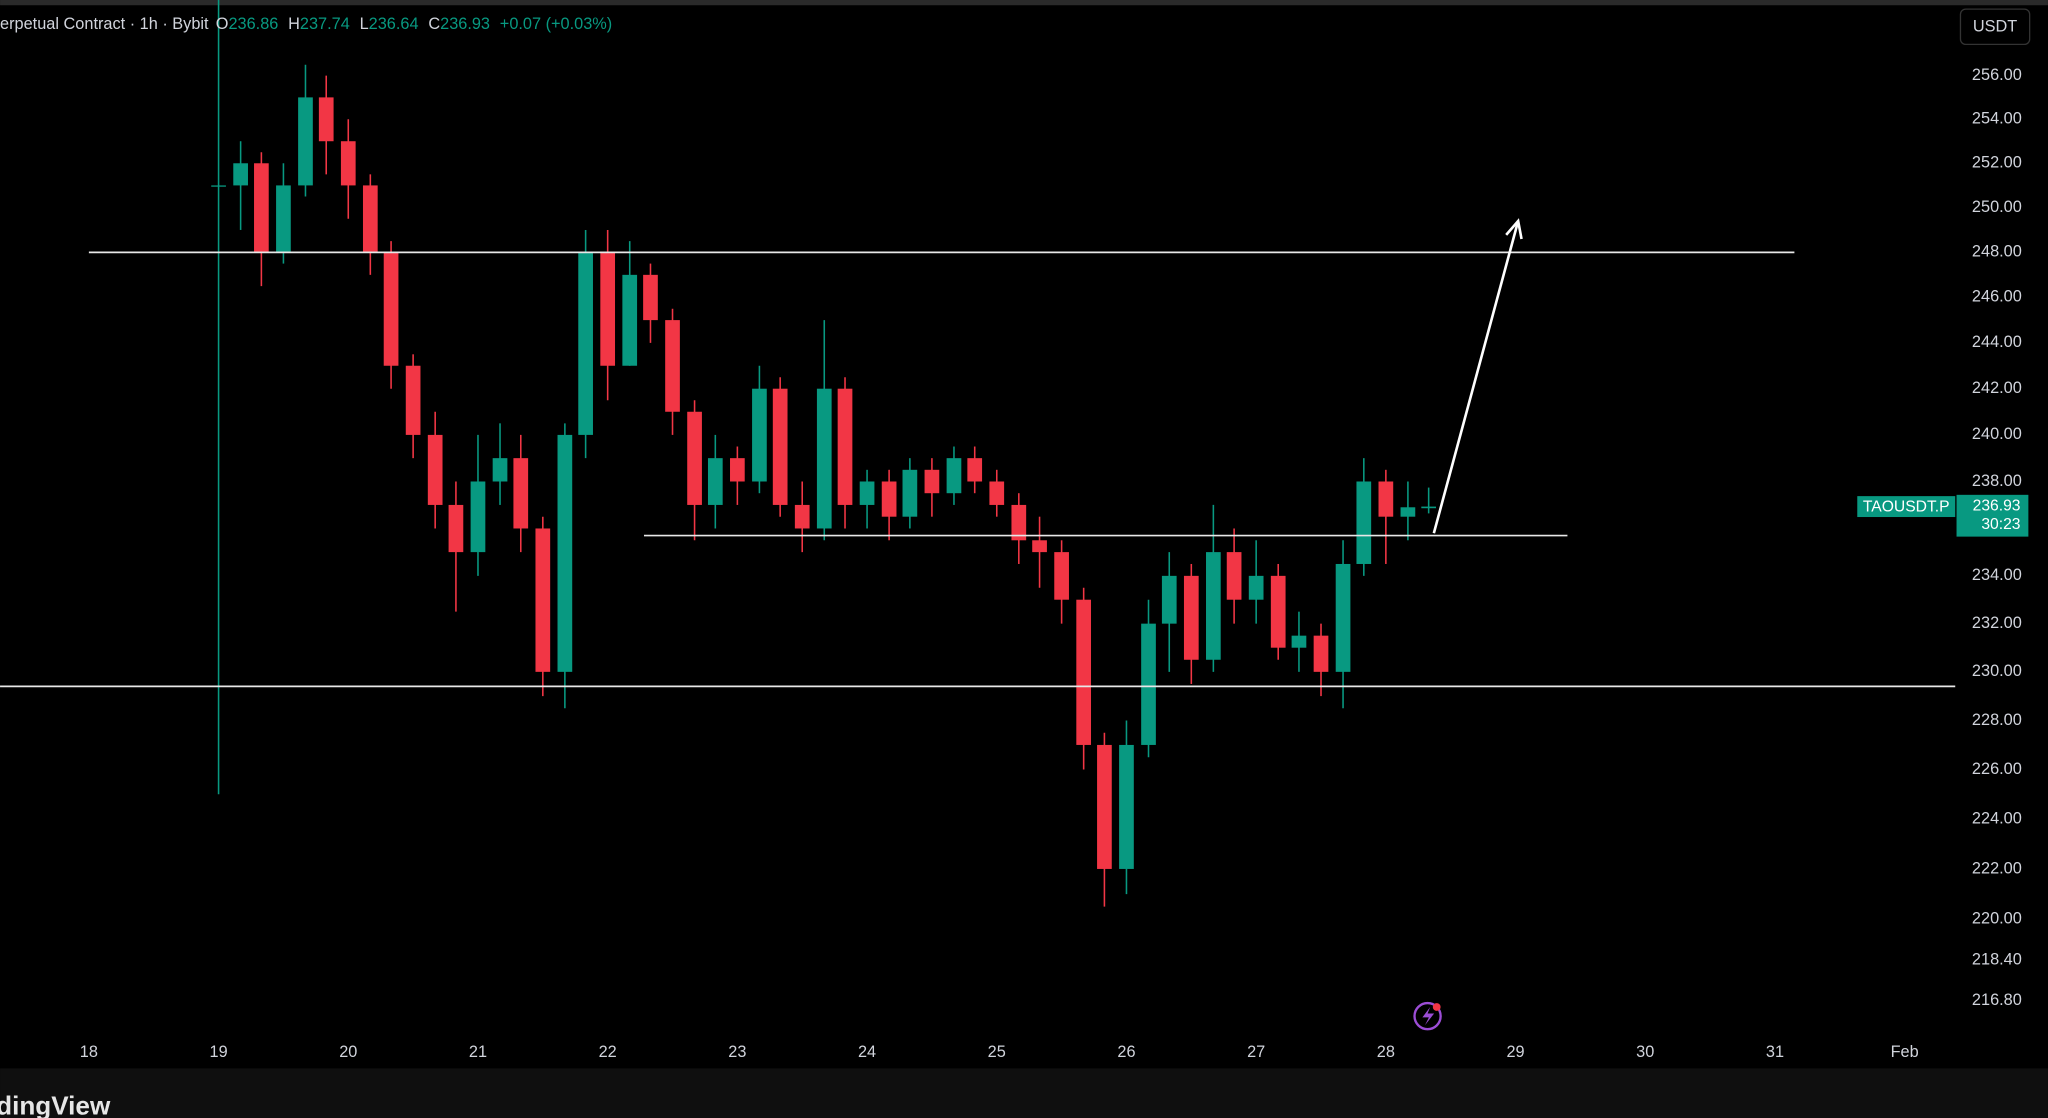  Describe the element at coordinates (1997, 342) in the screenshot. I see `y-tick-label: 244.00` at that location.